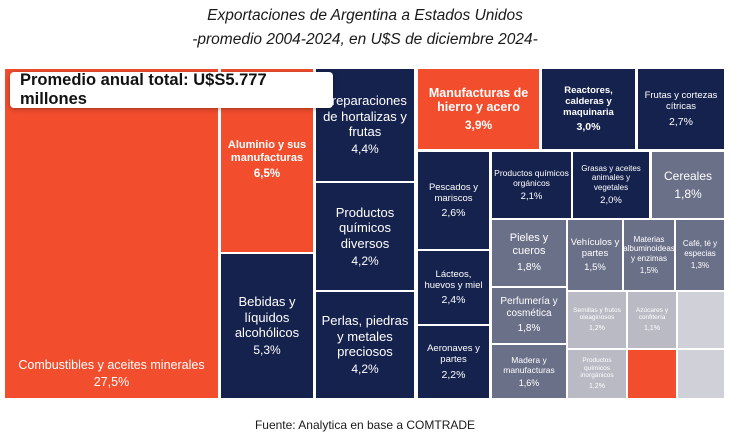 The image size is (730, 438). I want to click on treemap-tile: Productos químicos inorgánicos 1,2%, so click(597, 374).